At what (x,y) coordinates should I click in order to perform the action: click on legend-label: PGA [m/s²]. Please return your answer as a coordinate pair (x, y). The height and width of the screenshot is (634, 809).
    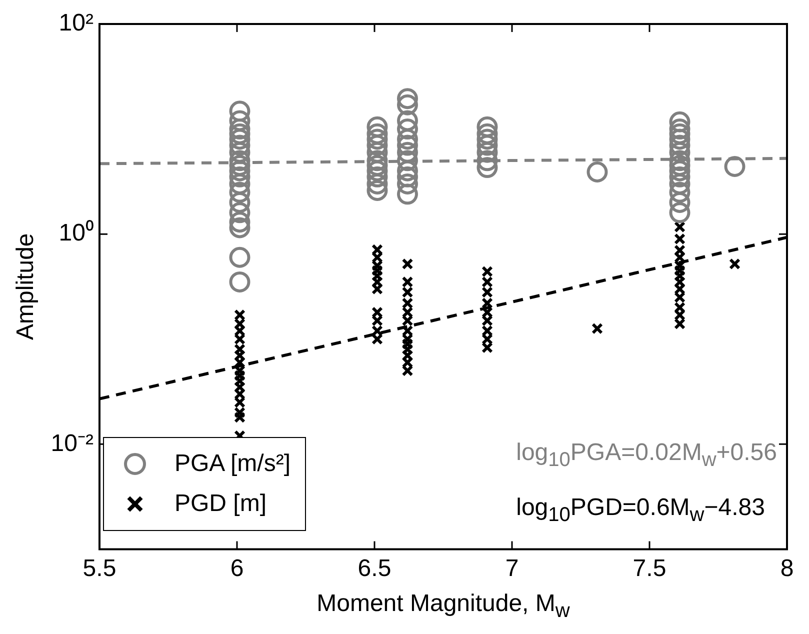
    Looking at the image, I should click on (232, 464).